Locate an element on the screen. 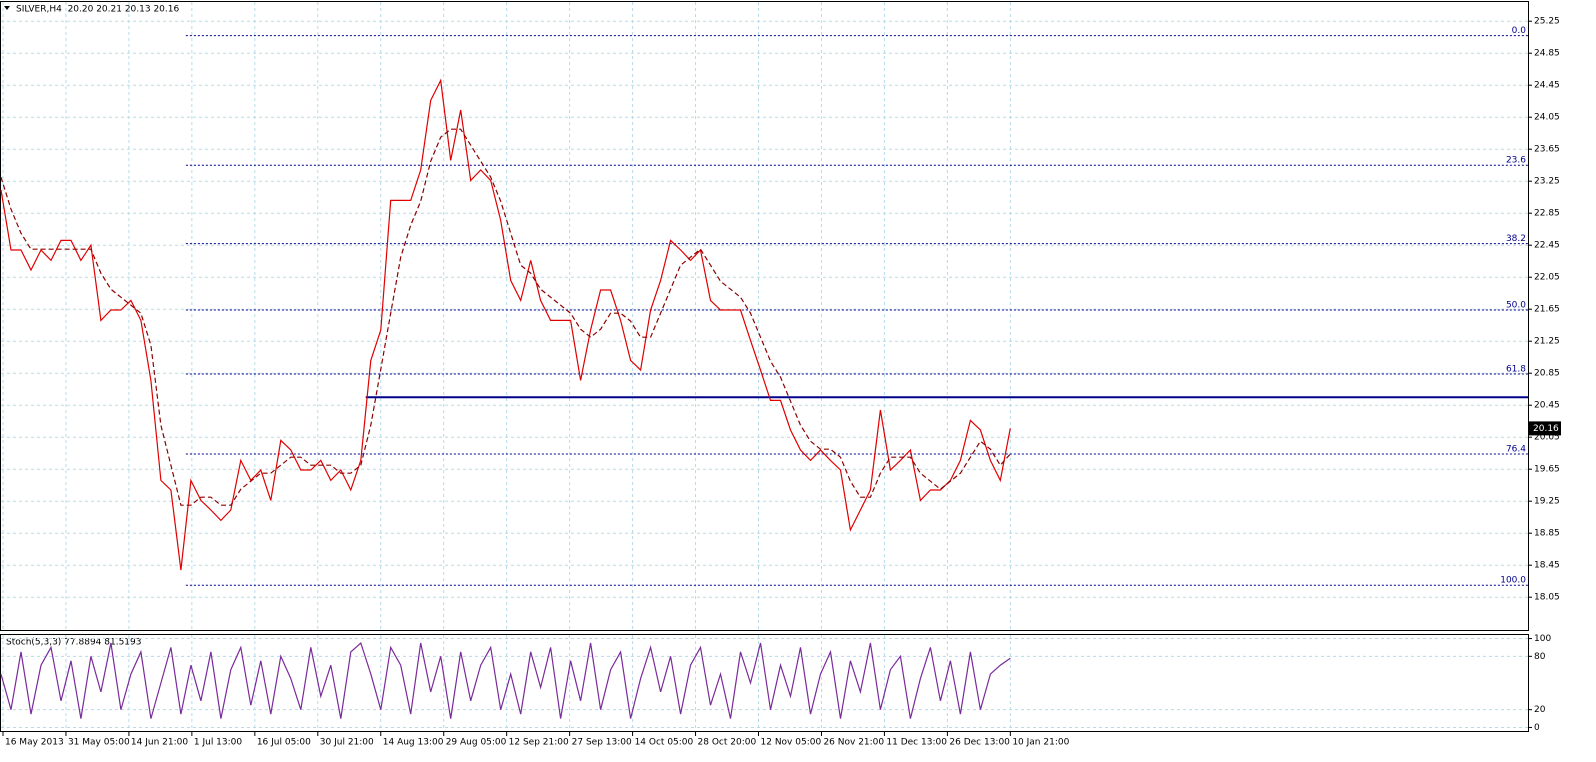 This screenshot has width=1596, height=762. y-tick-label: 23.65 is located at coordinates (1547, 150).